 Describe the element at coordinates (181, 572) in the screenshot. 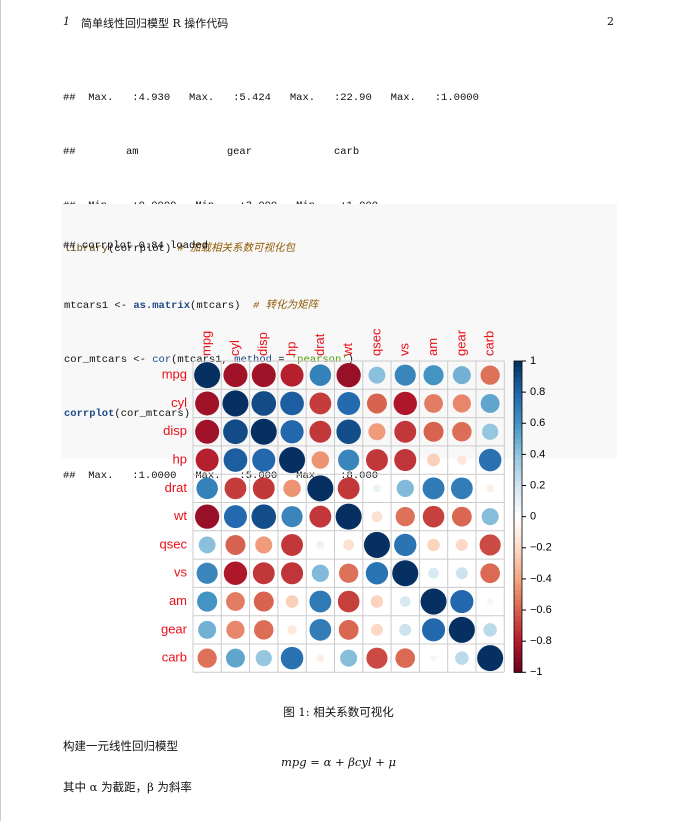

I see `row-label: vs` at that location.